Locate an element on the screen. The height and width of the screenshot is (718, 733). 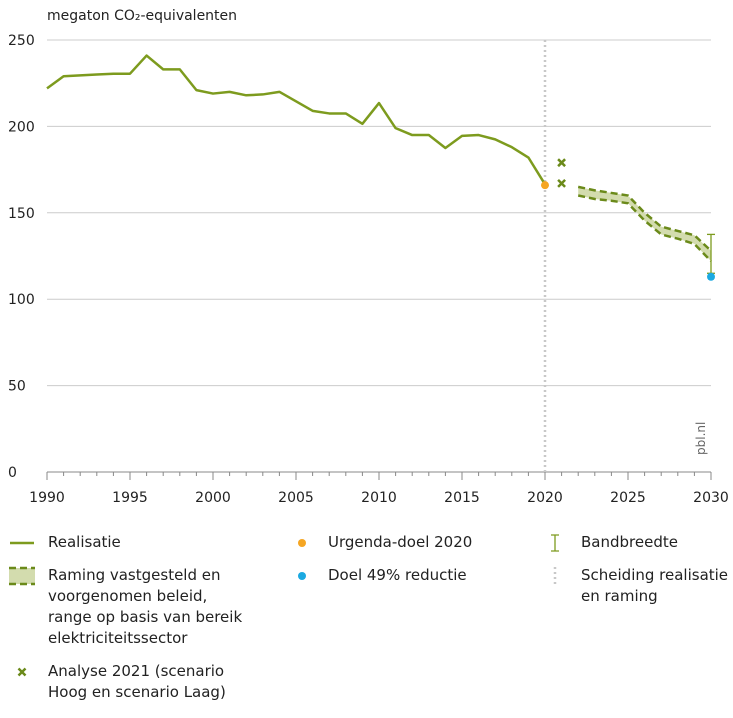
x-tick-label: 2025 is located at coordinates (628, 498).